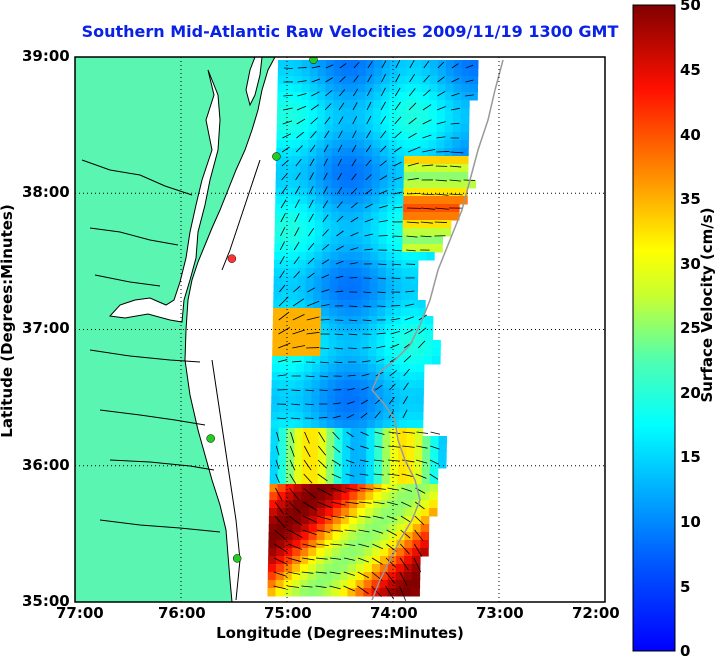 The image size is (724, 660). Describe the element at coordinates (654, 328) in the screenshot. I see `colorbar` at that location.